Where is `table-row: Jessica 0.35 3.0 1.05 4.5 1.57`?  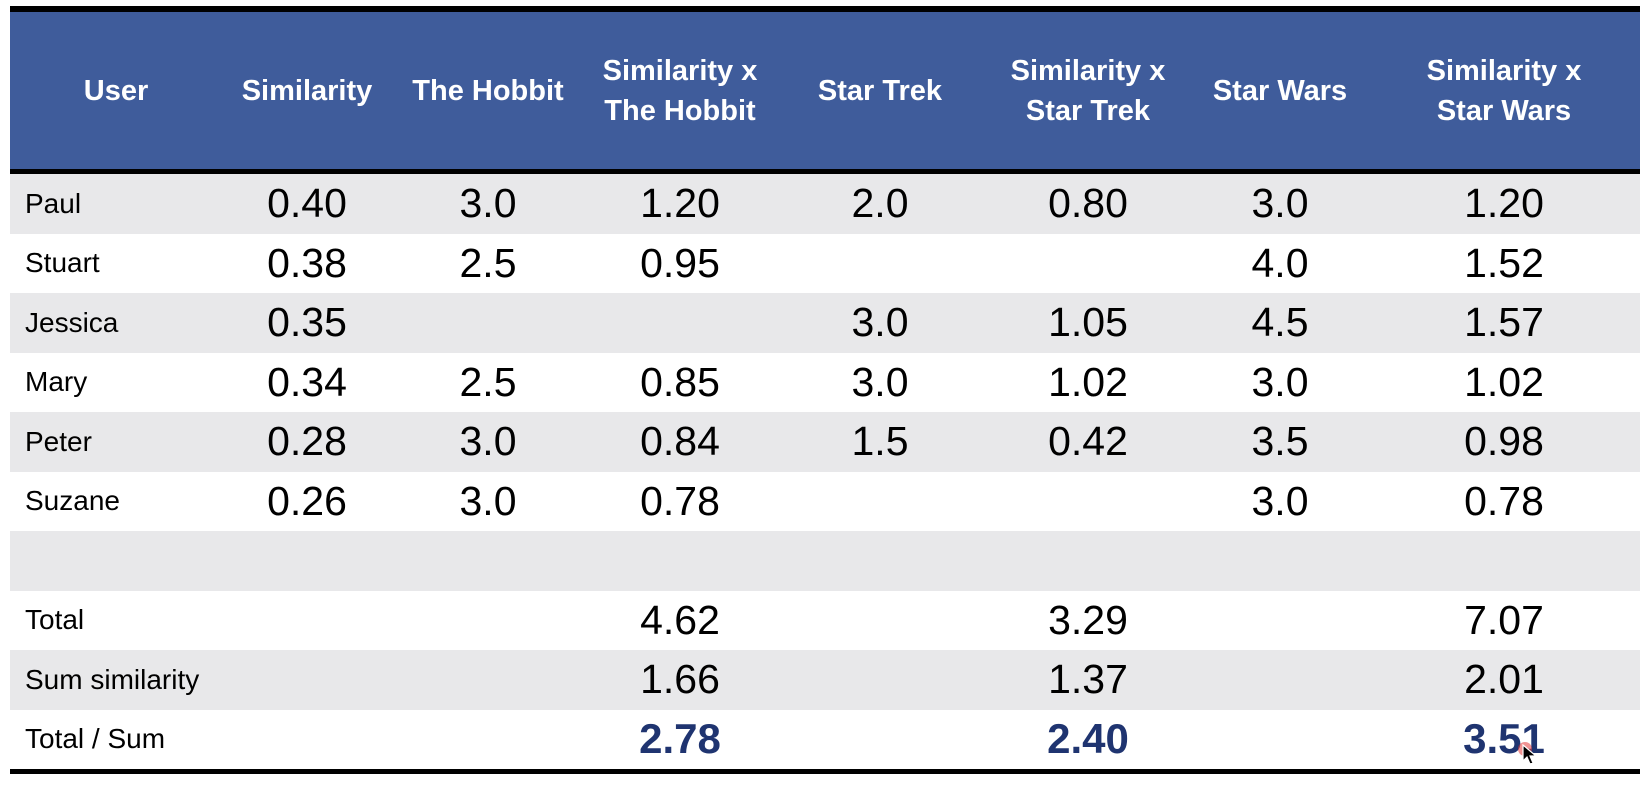 table-row: Jessica 0.35 3.0 1.05 4.5 1.57 is located at coordinates (825, 323).